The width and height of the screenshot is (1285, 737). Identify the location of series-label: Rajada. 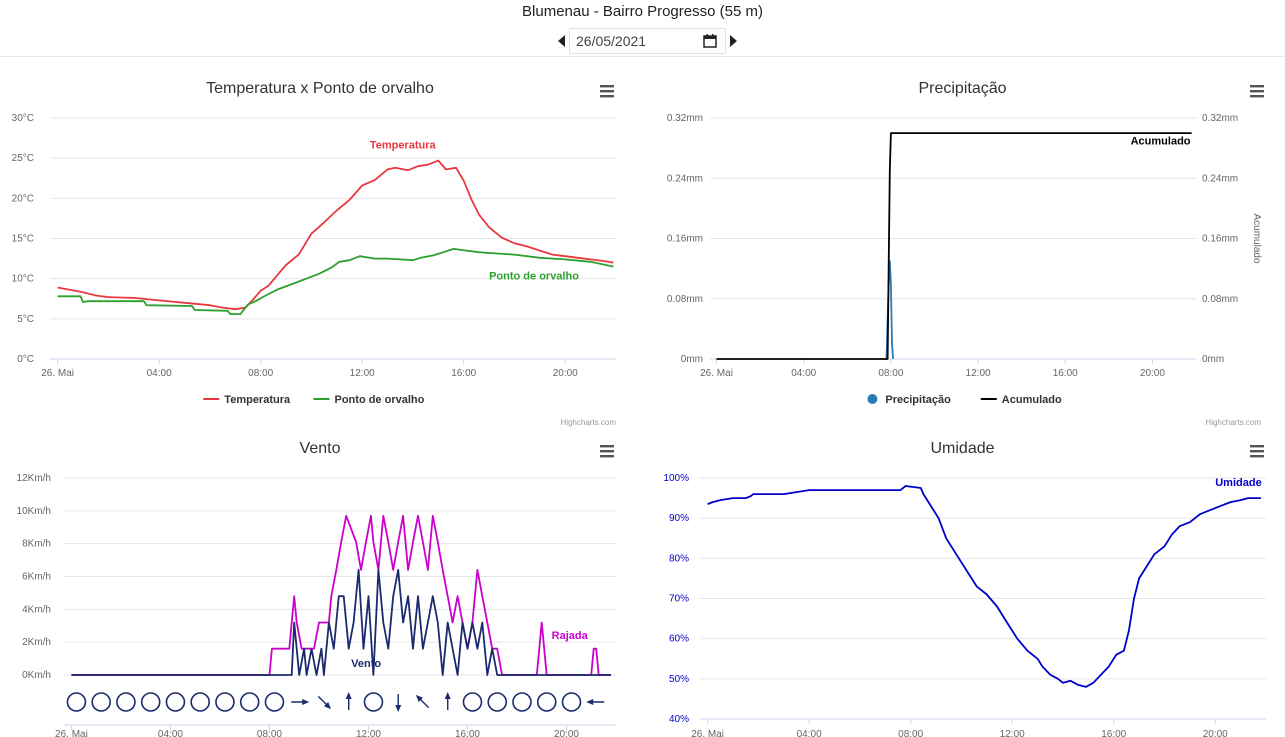
(570, 636).